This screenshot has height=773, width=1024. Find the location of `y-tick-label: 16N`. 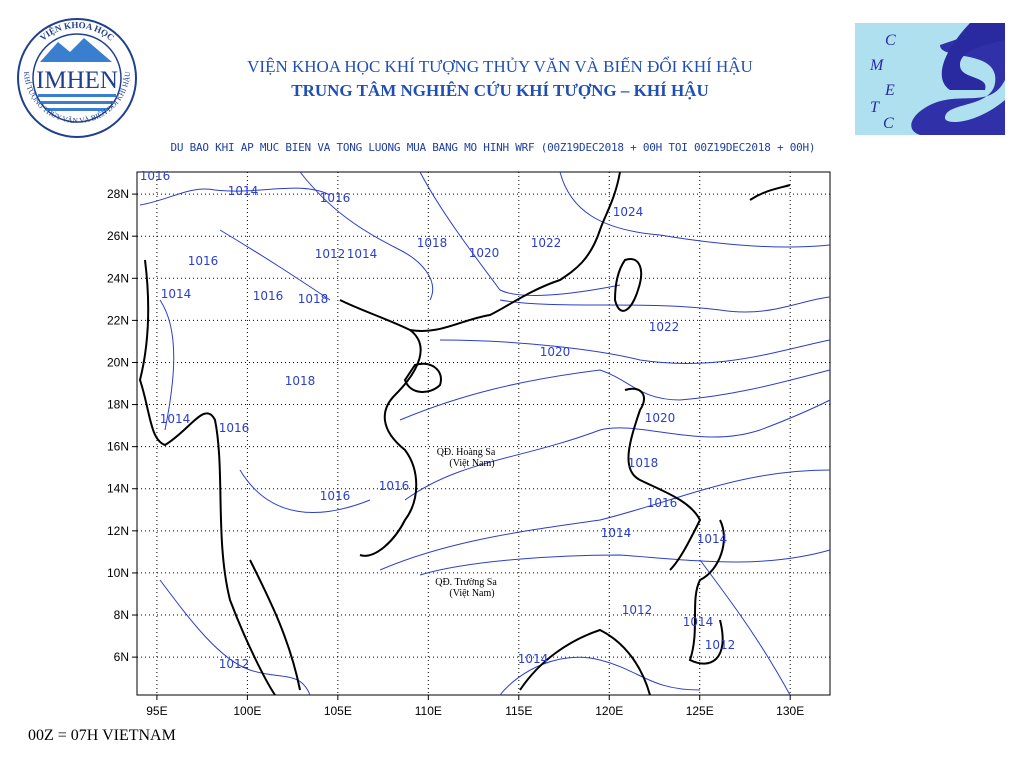

y-tick-label: 16N is located at coordinates (118, 447).